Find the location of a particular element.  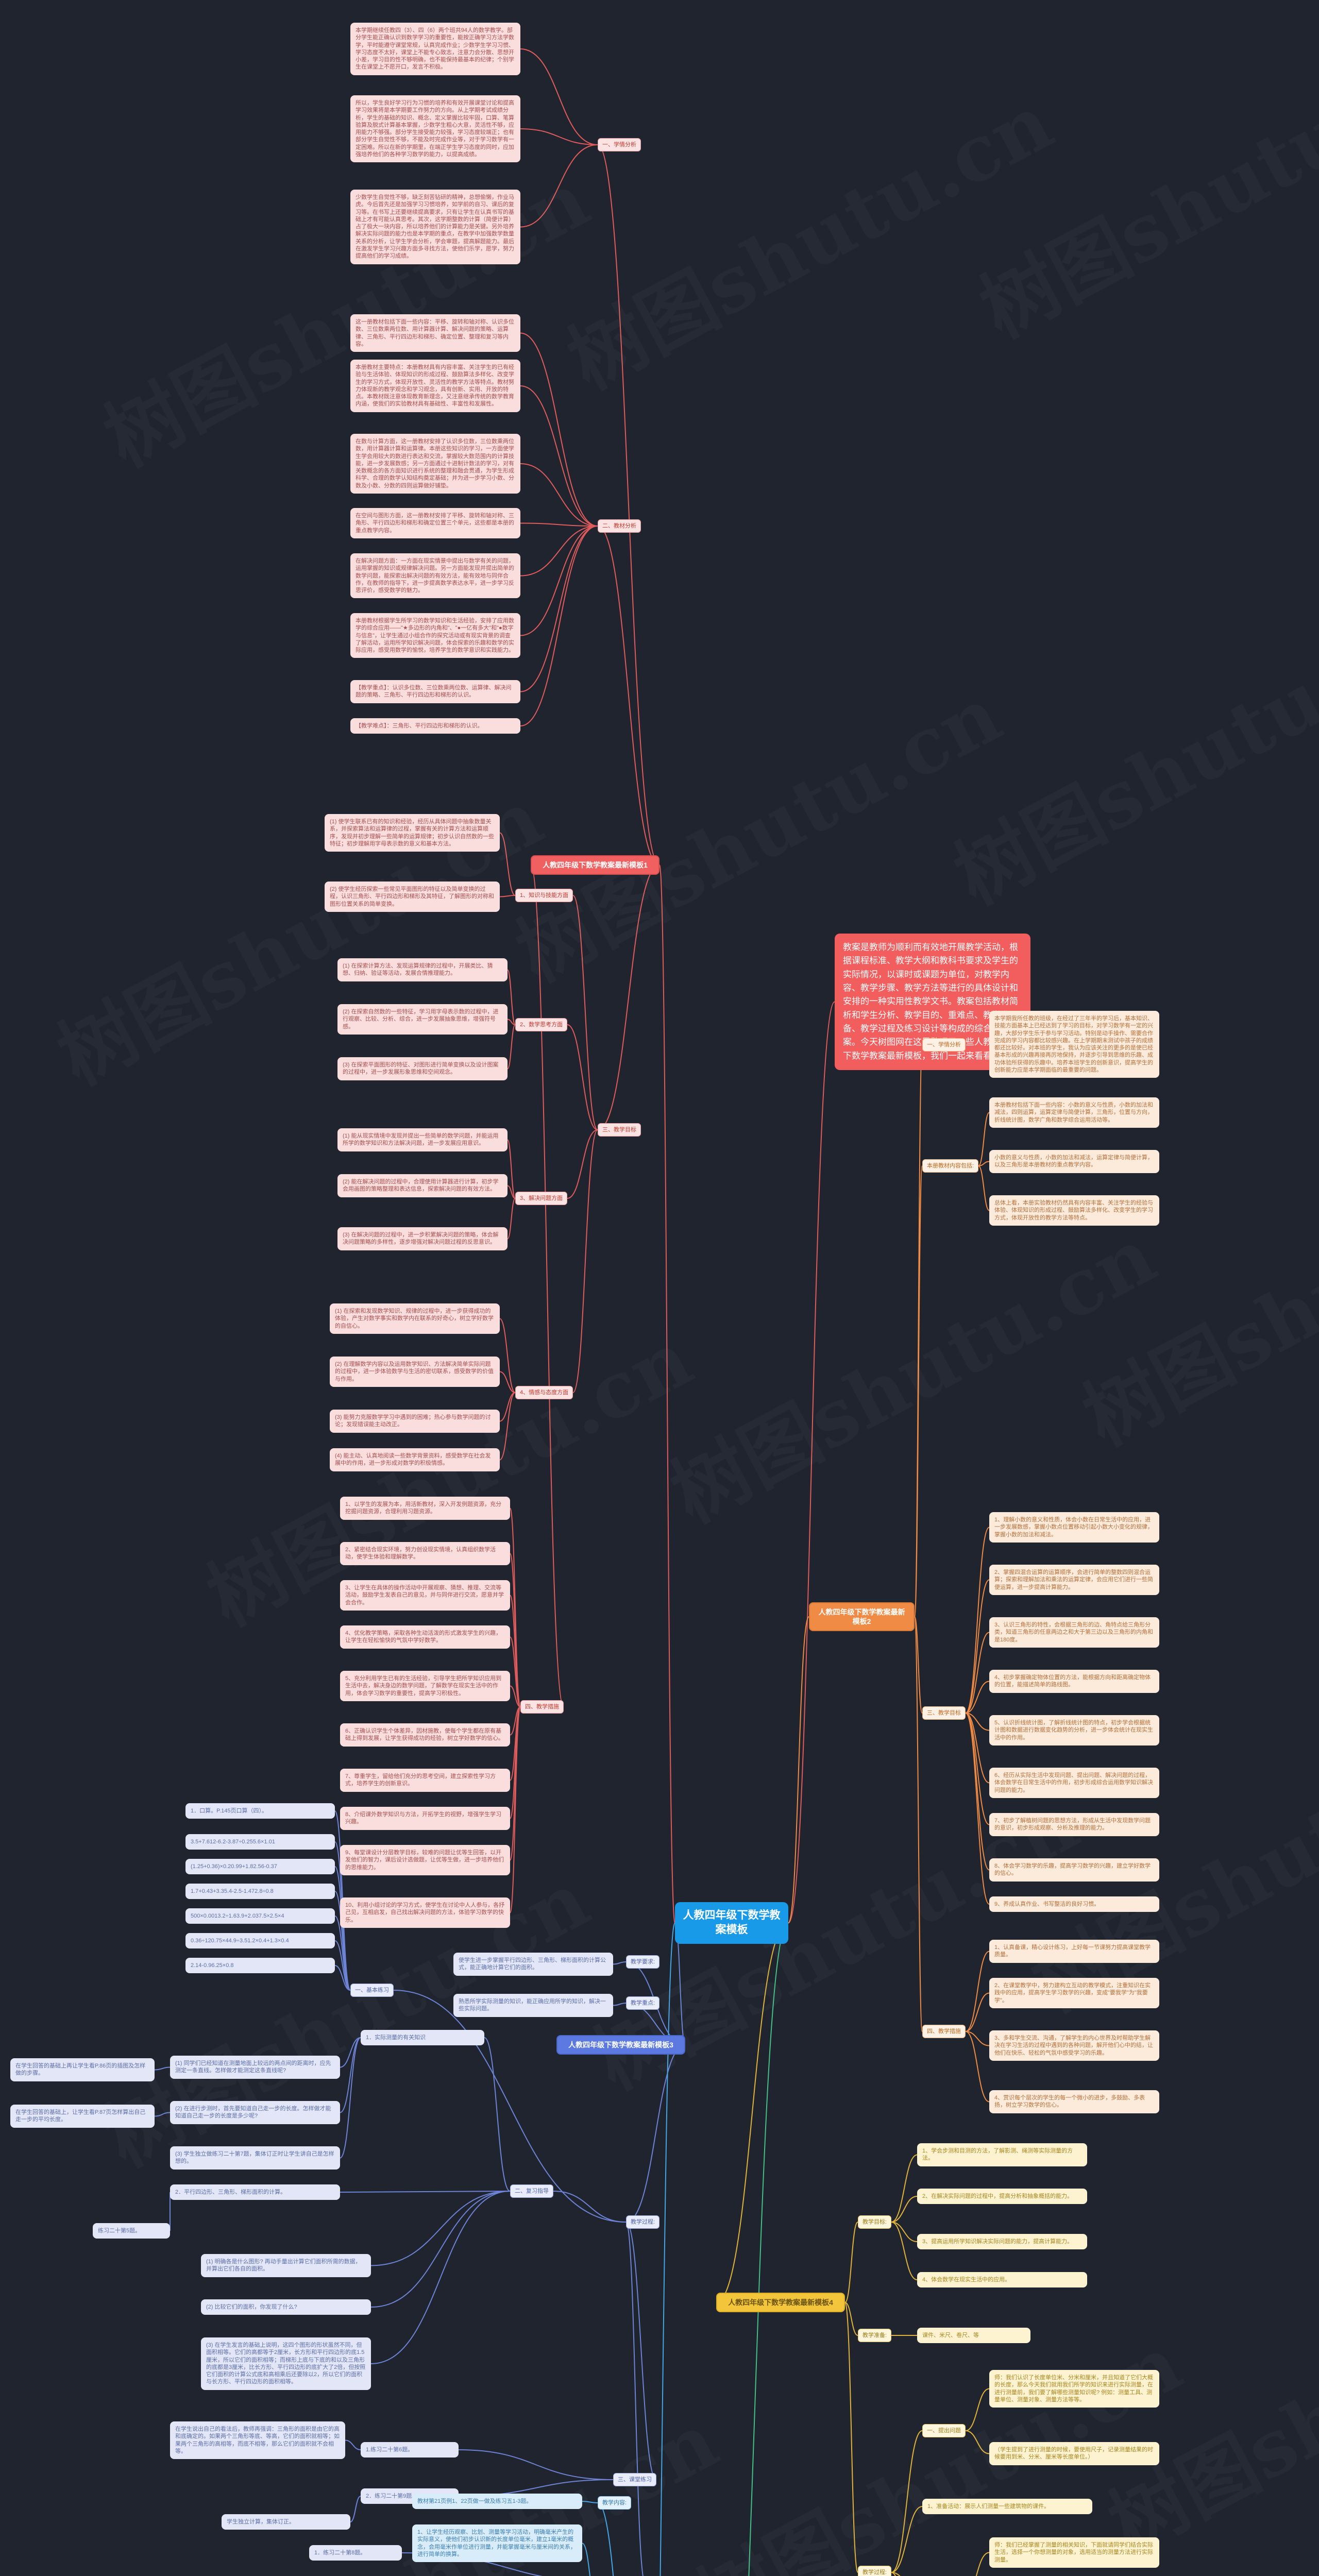

topic-leaf-node: 1．口算。P.145页口算（四）。 is located at coordinates (260, 1811).